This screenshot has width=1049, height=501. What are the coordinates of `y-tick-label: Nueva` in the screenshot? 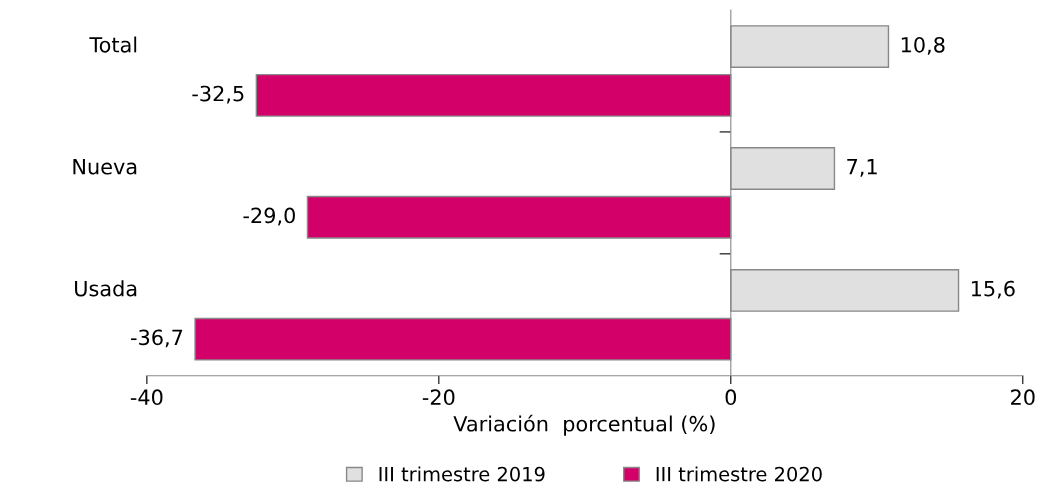 It's located at (105, 167).